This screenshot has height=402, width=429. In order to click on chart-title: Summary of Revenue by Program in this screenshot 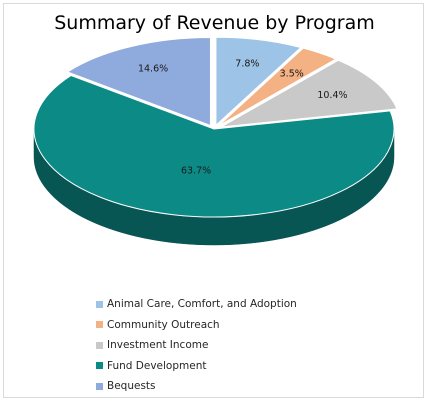, I will do `click(214, 23)`.